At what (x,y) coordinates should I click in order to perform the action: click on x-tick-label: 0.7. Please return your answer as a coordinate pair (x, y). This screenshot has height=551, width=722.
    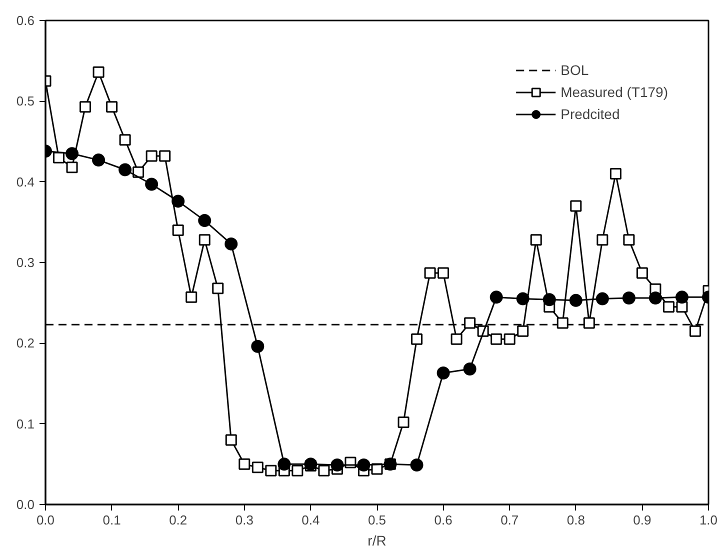
    Looking at the image, I should click on (509, 520).